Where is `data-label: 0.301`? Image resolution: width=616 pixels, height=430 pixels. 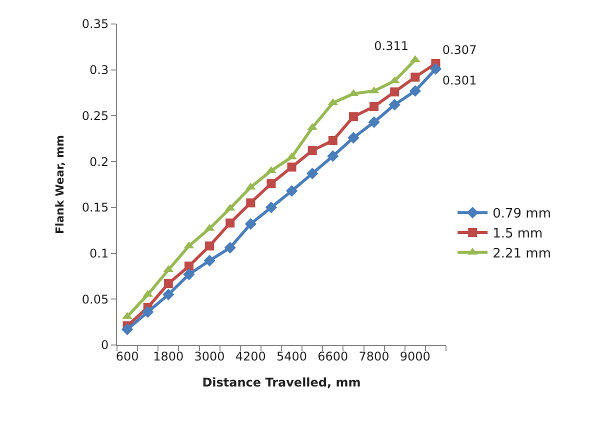 data-label: 0.301 is located at coordinates (459, 81).